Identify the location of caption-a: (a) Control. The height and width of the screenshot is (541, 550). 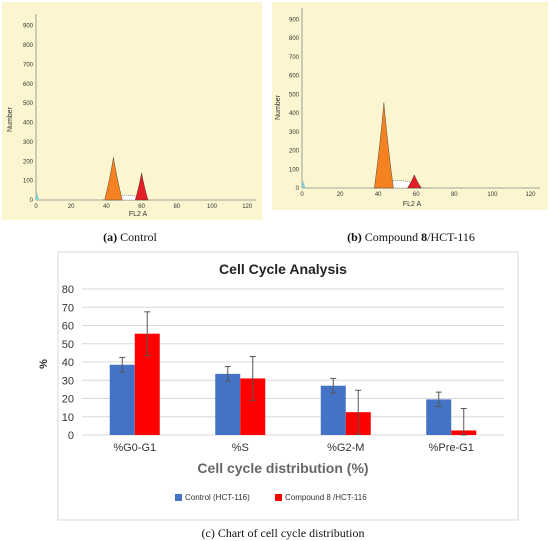
(130, 237).